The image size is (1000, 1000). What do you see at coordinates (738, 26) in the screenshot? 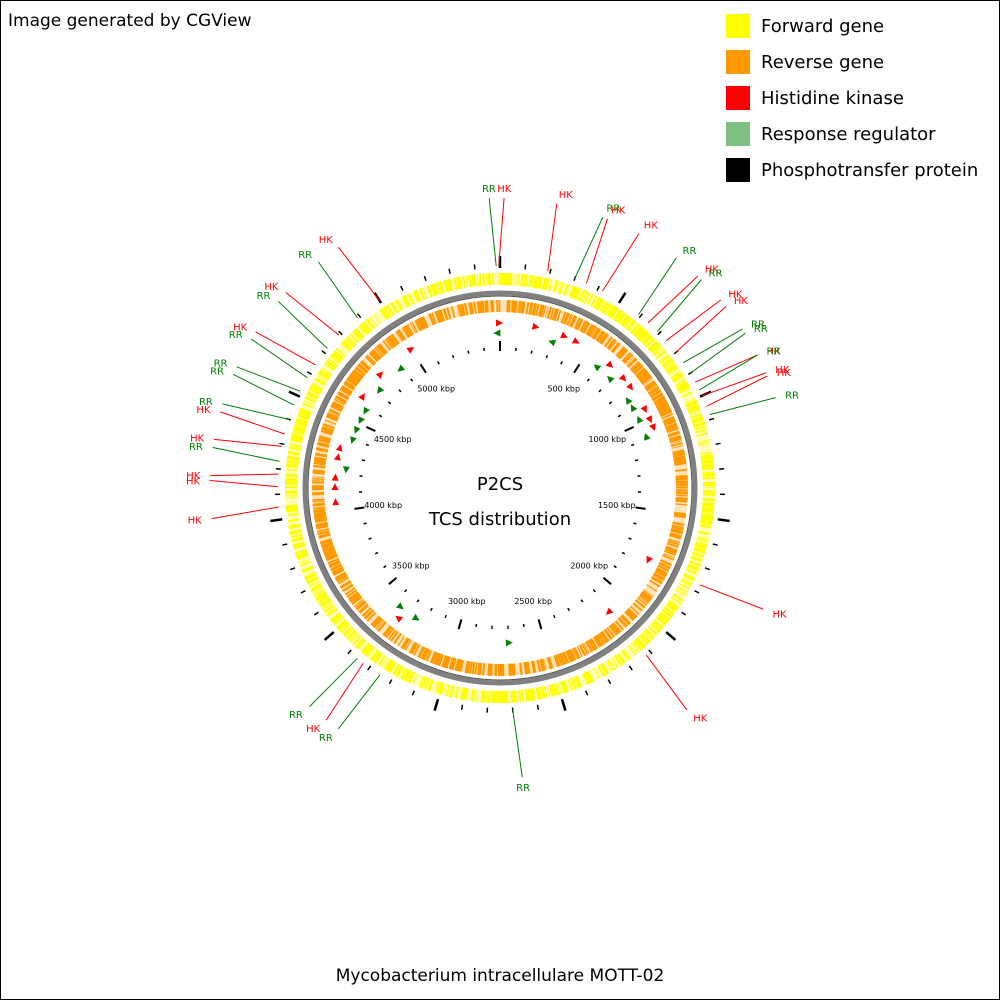
I see `legend-swatch-forward-gene` at bounding box center [738, 26].